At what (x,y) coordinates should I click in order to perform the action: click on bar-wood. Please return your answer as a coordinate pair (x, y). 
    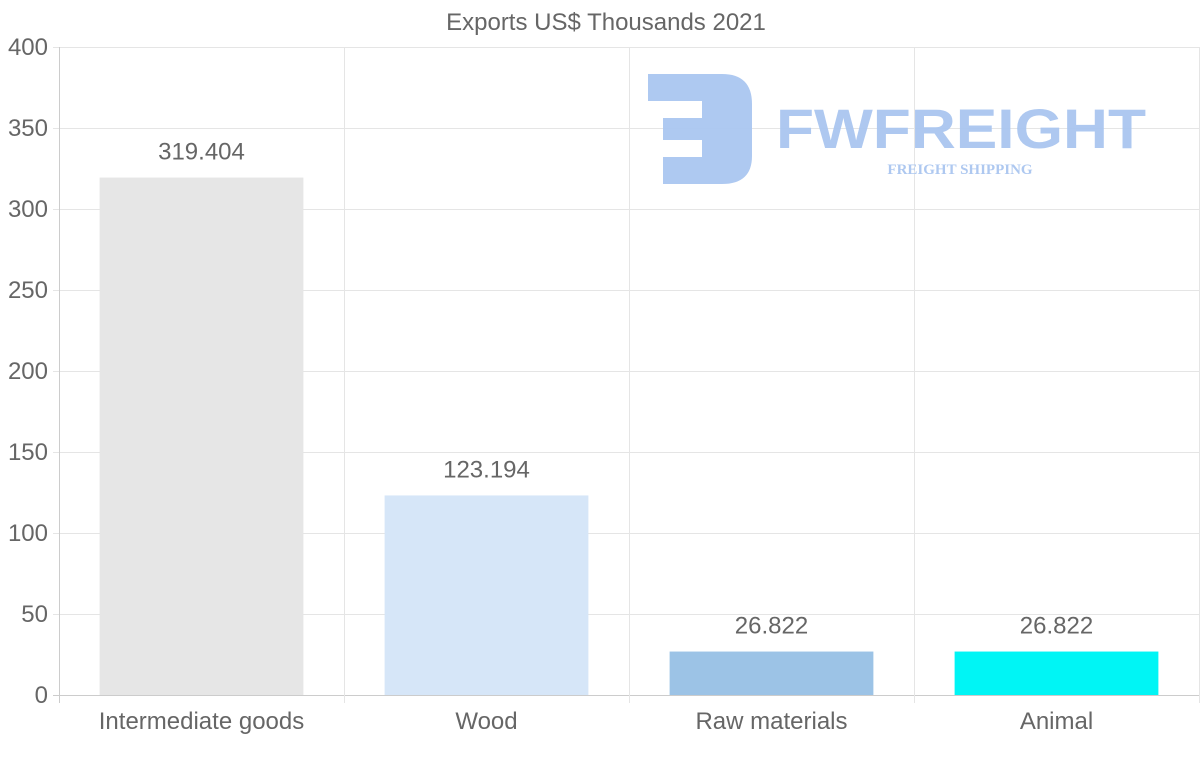
    Looking at the image, I should click on (486, 595).